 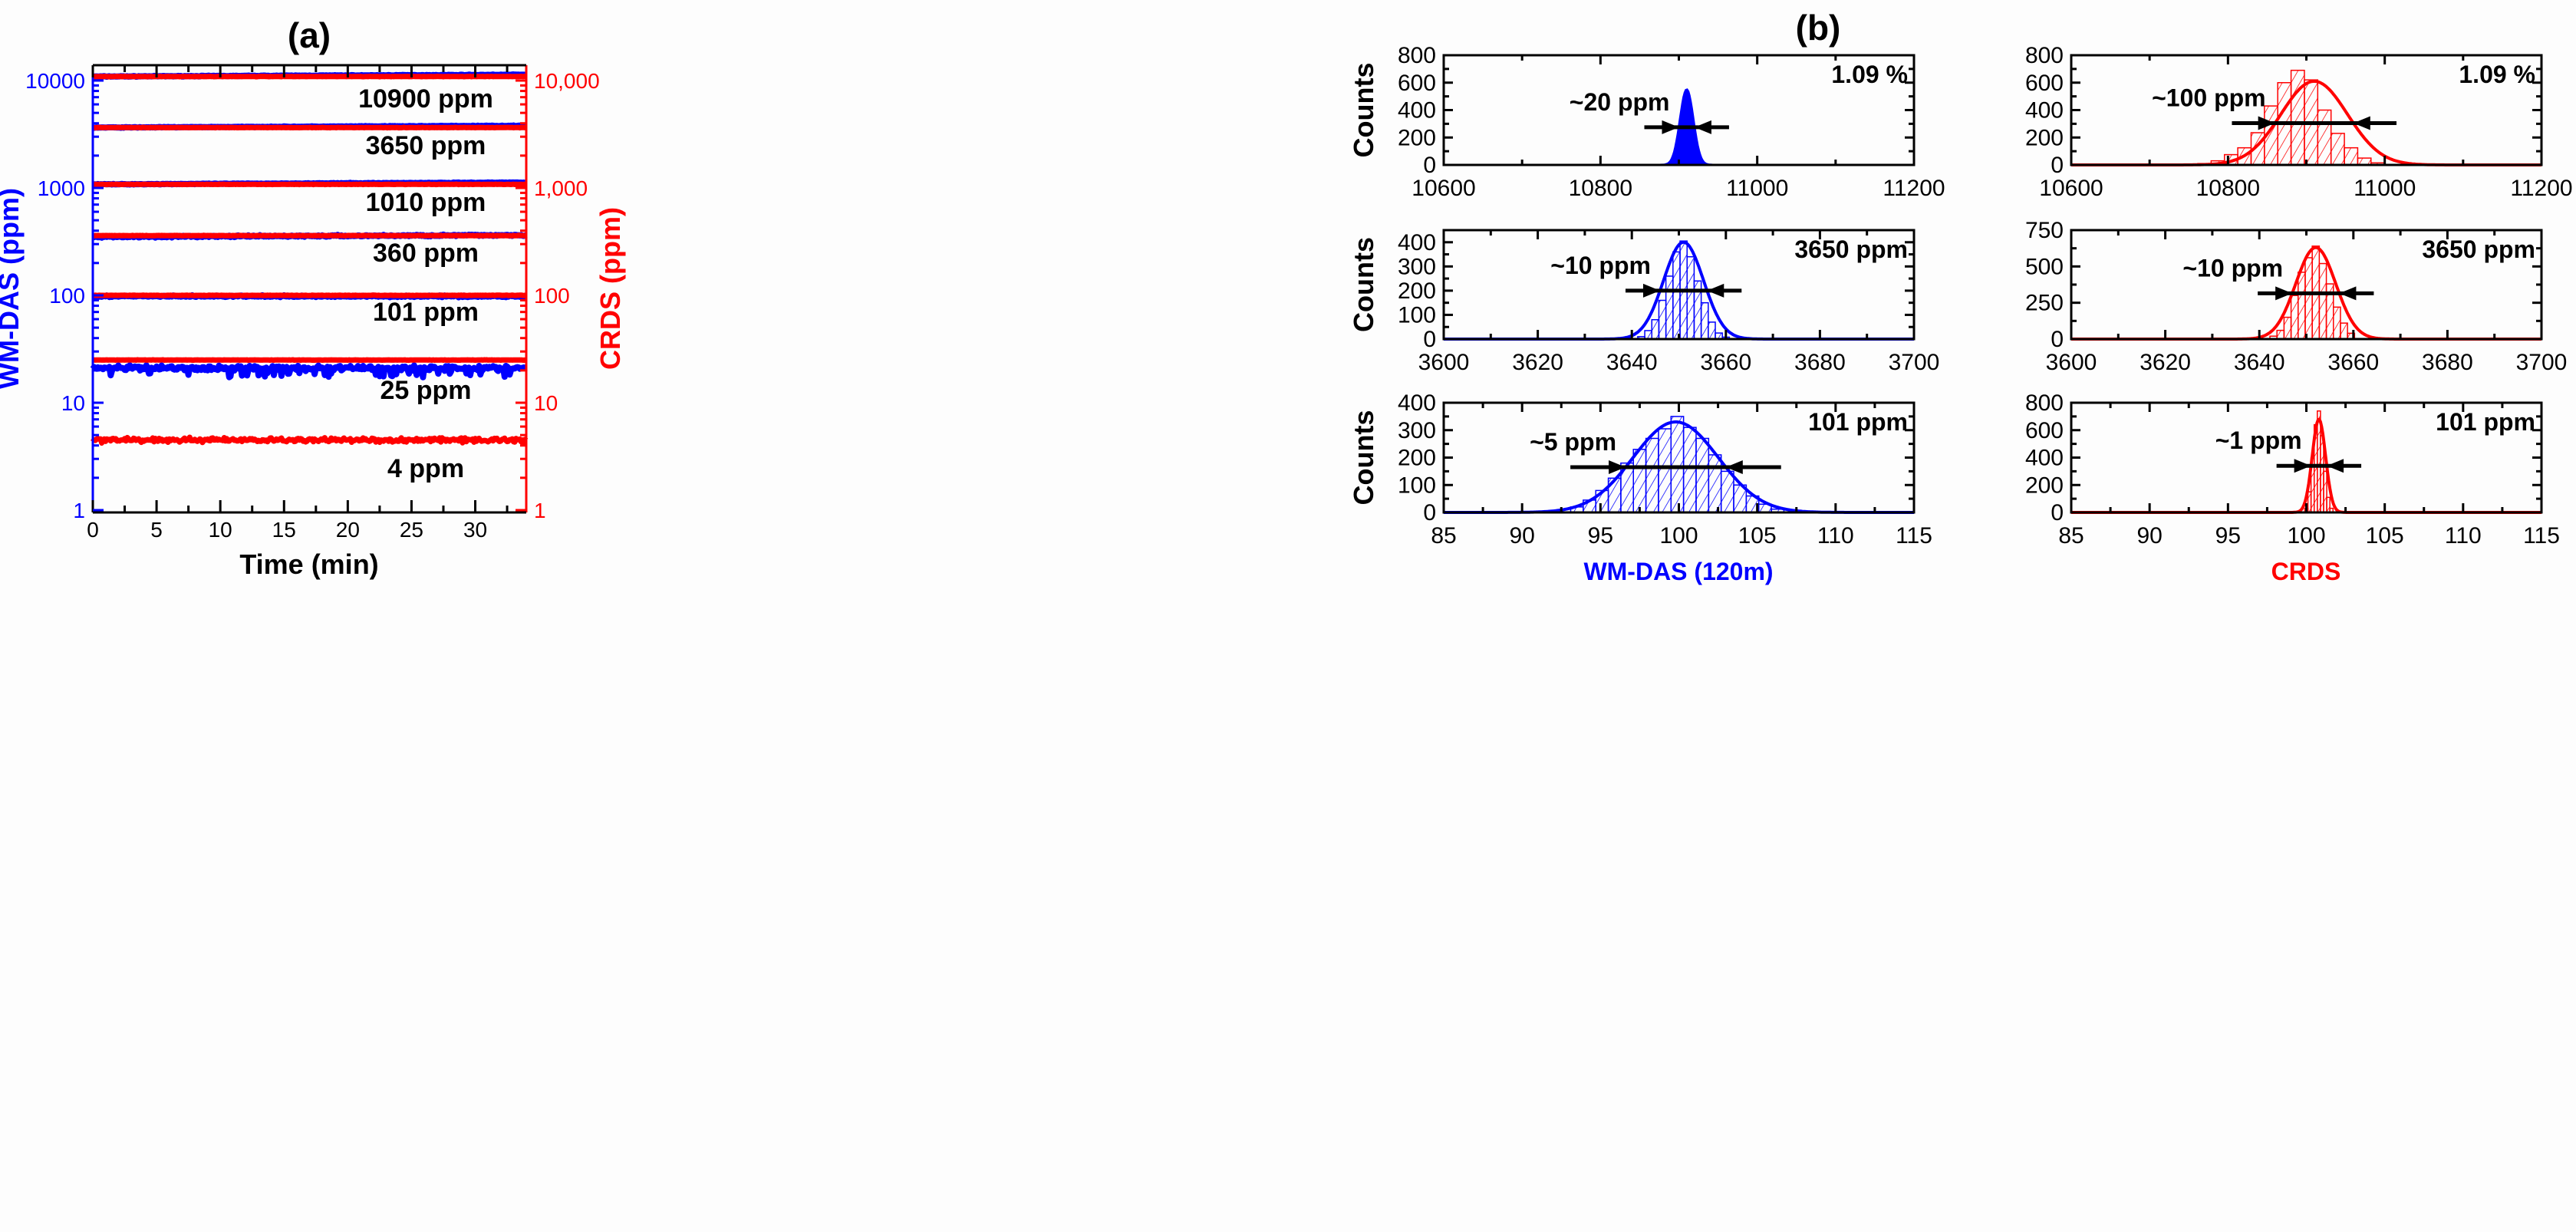 I want to click on x-tick-label: 10800, so click(x=1600, y=188).